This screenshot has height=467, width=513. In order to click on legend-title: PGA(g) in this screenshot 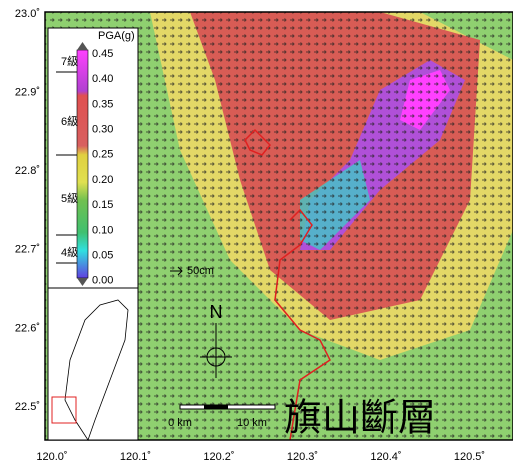, I will do `click(116, 36)`.